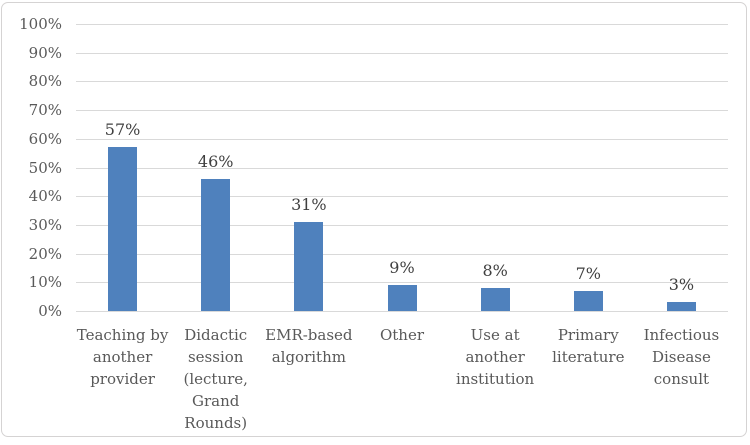 The width and height of the screenshot is (750, 445). What do you see at coordinates (495, 357) in the screenshot?
I see `category-label: Use at another institution` at bounding box center [495, 357].